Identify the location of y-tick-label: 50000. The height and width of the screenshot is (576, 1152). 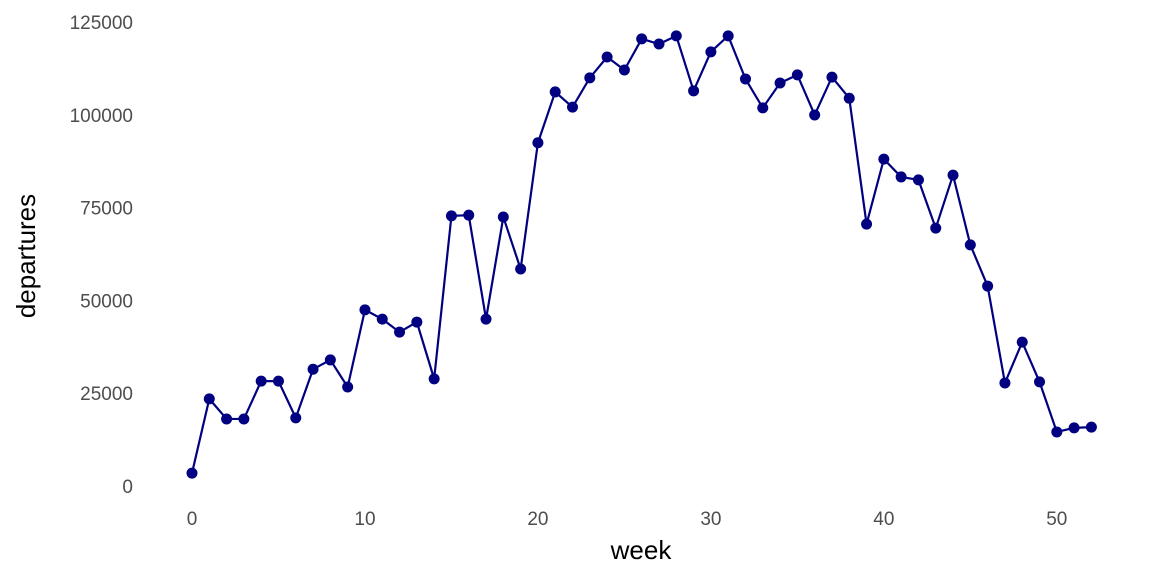
(106, 301).